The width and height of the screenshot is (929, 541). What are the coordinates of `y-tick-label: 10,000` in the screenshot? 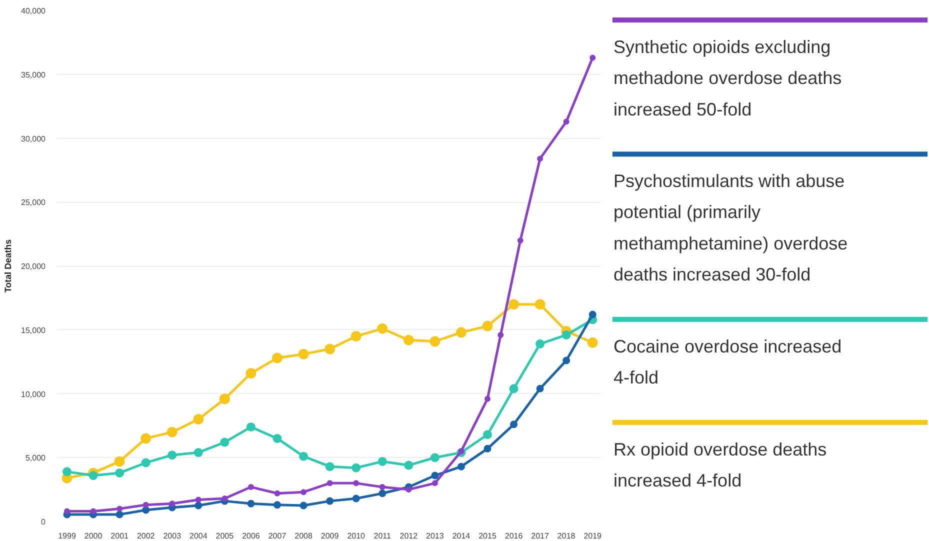 It's located at (33, 394).